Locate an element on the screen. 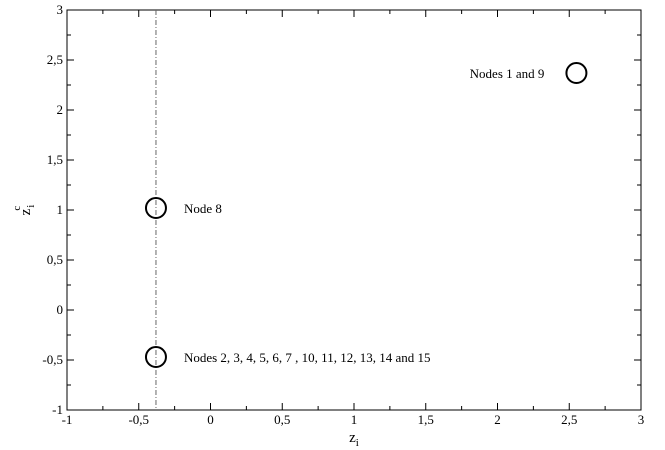 This screenshot has width=665, height=450. y-axis-title-base: z is located at coordinates (26, 211).